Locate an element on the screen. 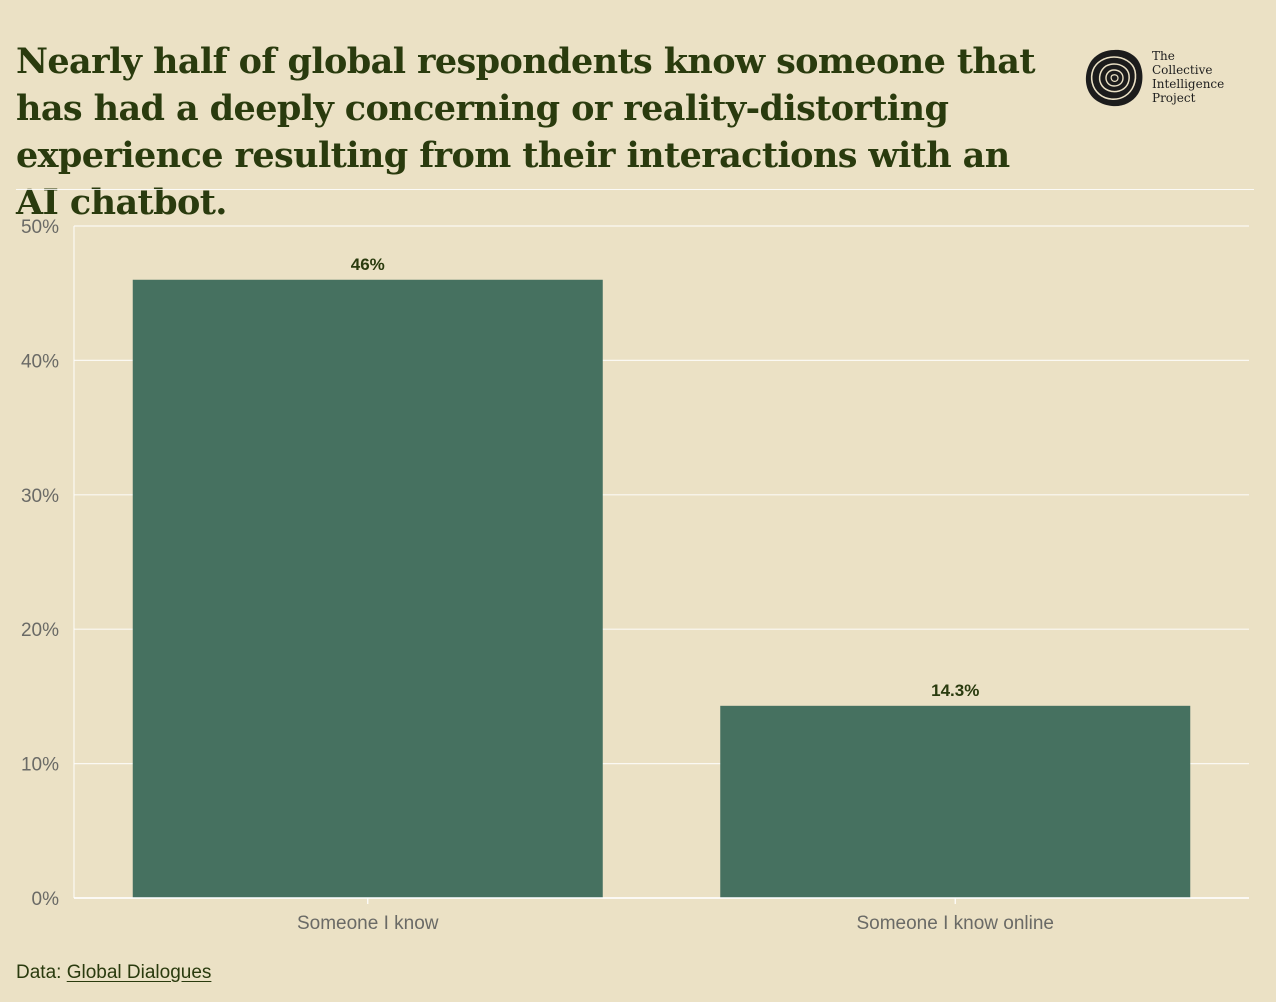 Image resolution: width=1276 pixels, height=1002 pixels. logo-text-line: Intelligence is located at coordinates (1188, 84).